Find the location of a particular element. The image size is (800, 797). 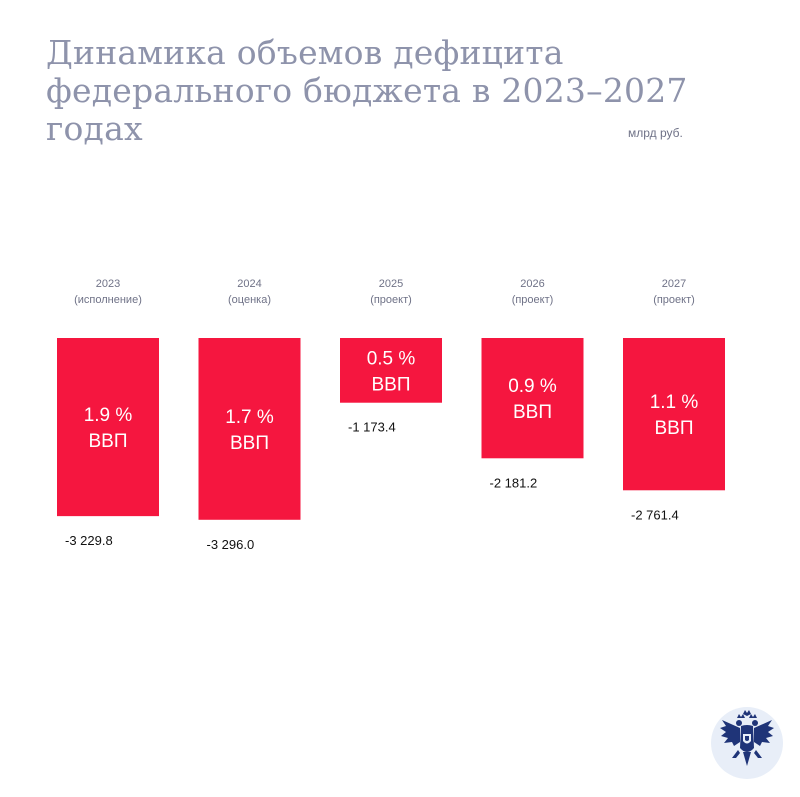

bar-value-label: -1 173.4 is located at coordinates (372, 427).